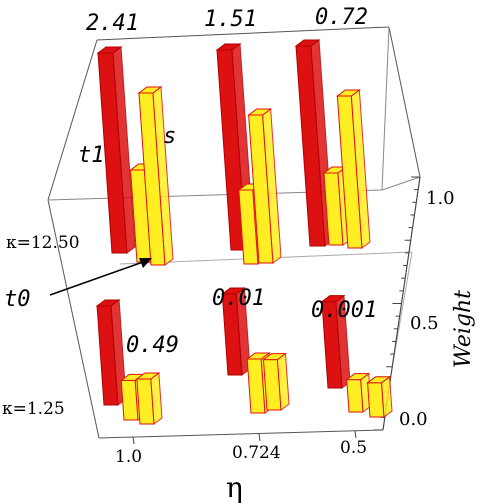 Image resolution: width=481 pixels, height=503 pixels. I want to click on kappa-label-back: κ=12.50, so click(43, 243).